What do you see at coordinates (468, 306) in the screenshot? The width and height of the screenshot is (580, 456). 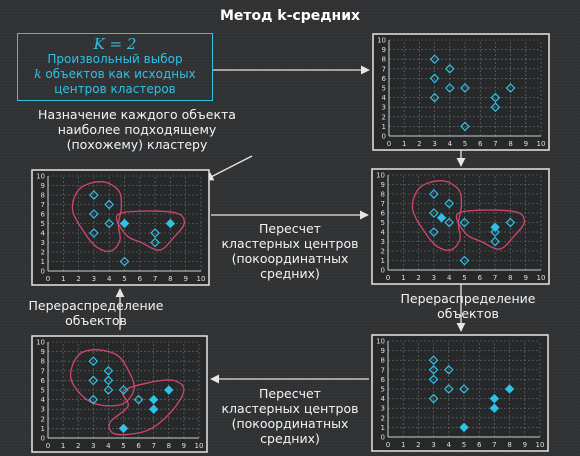 I see `step-redistribute-right: Перераспределение объектов` at bounding box center [468, 306].